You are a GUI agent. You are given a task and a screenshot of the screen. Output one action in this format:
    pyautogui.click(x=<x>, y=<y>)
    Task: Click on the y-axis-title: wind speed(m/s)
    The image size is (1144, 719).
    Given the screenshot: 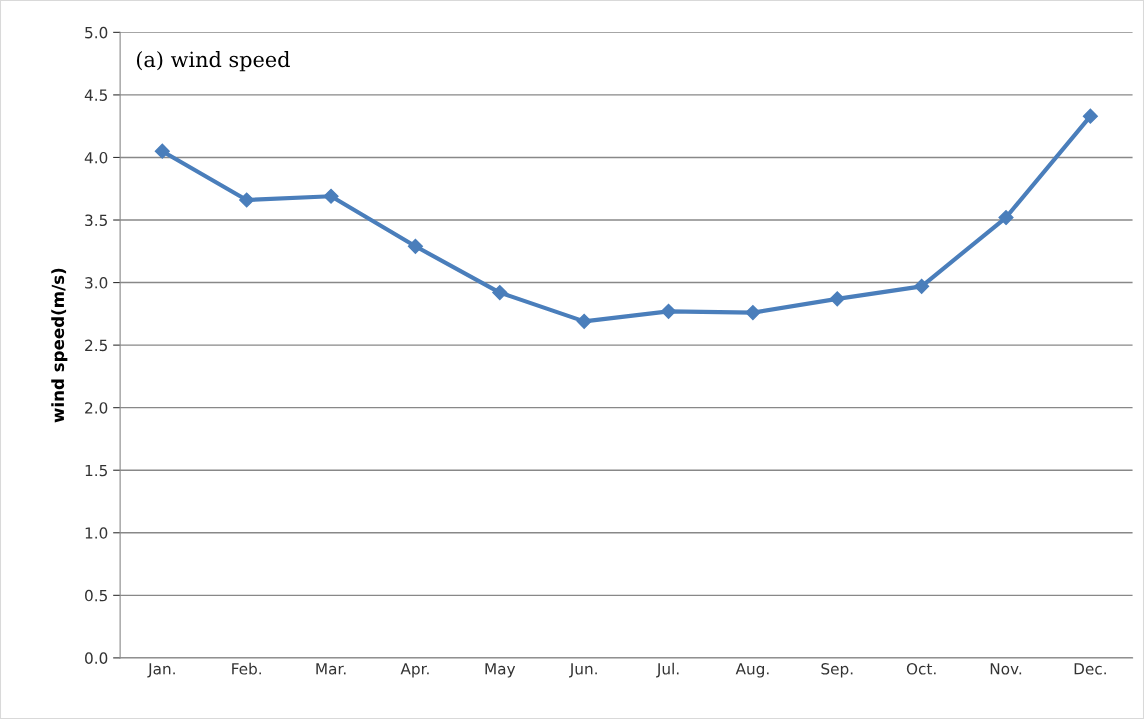 What is the action you would take?
    pyautogui.click(x=59, y=345)
    